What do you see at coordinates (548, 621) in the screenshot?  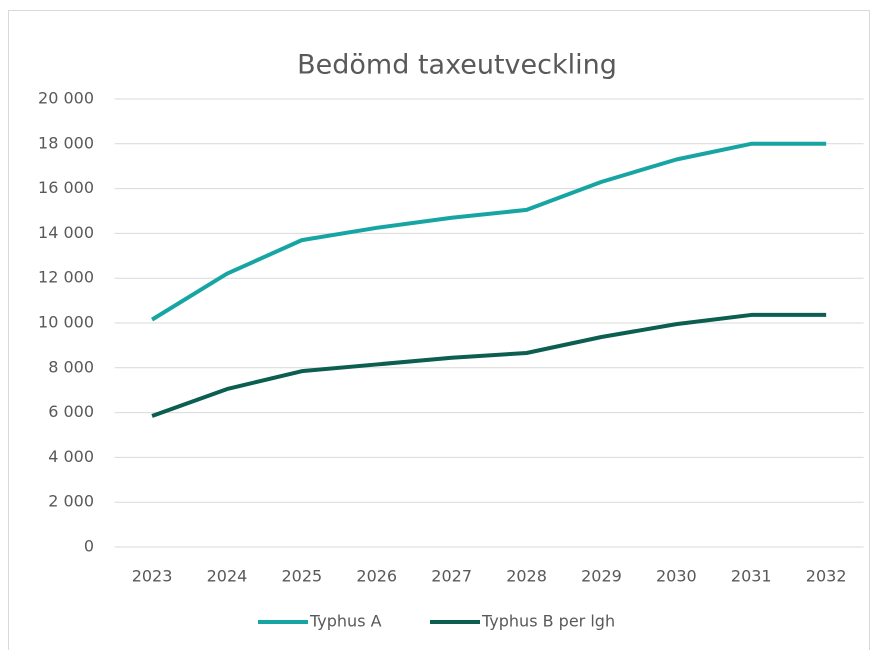 I see `legend-label: Typhus B per lgh` at bounding box center [548, 621].